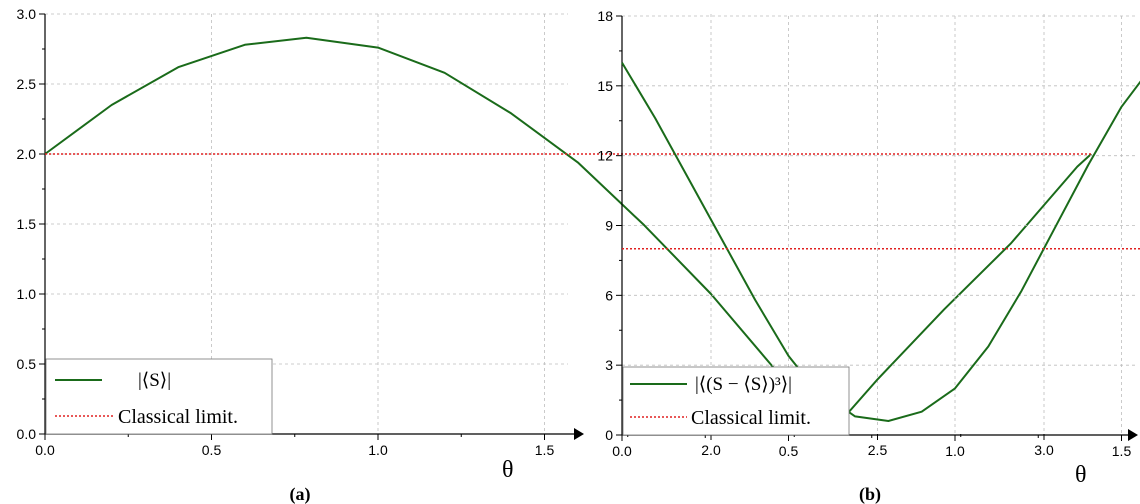 This screenshot has width=1140, height=504. I want to click on x-tick-label-a: 2.0, so click(711, 450).